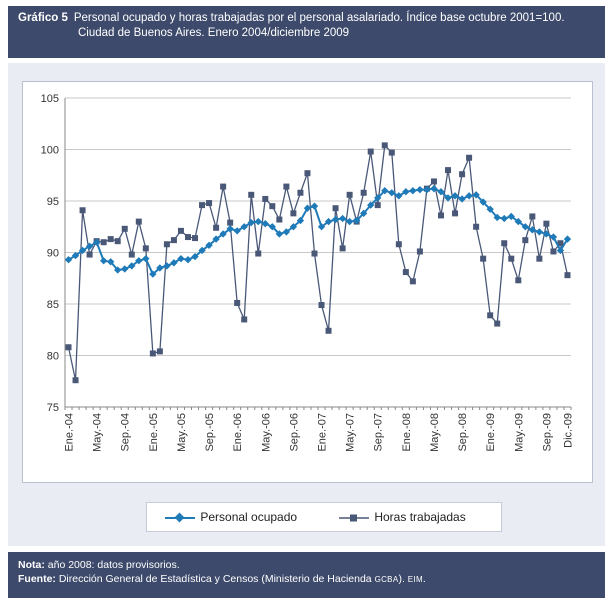  Describe the element at coordinates (31, 565) in the screenshot. I see `note-label: Nota:` at that location.